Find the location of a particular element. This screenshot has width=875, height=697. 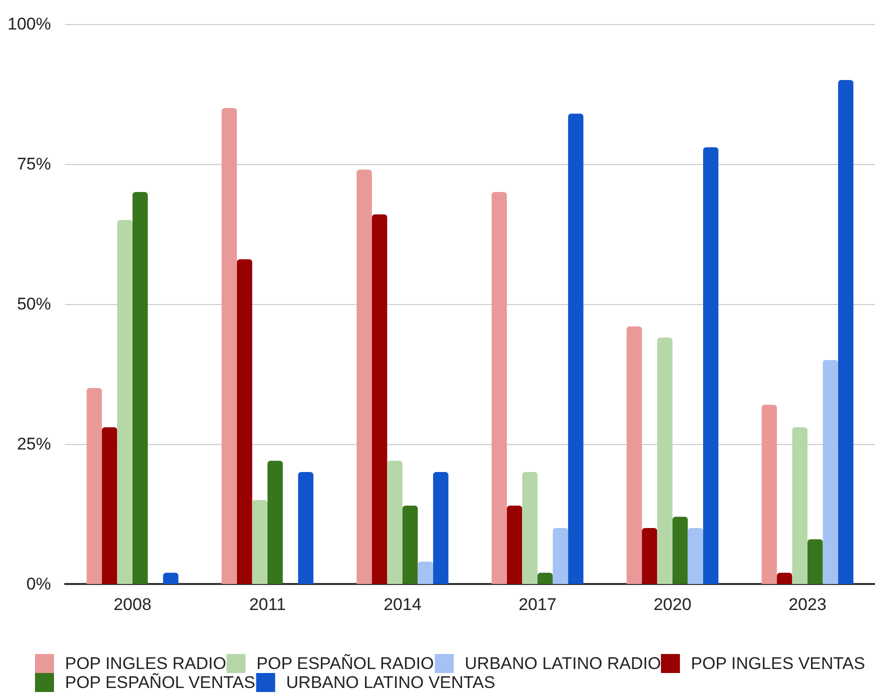

x-tick-label: 2014 is located at coordinates (403, 604).